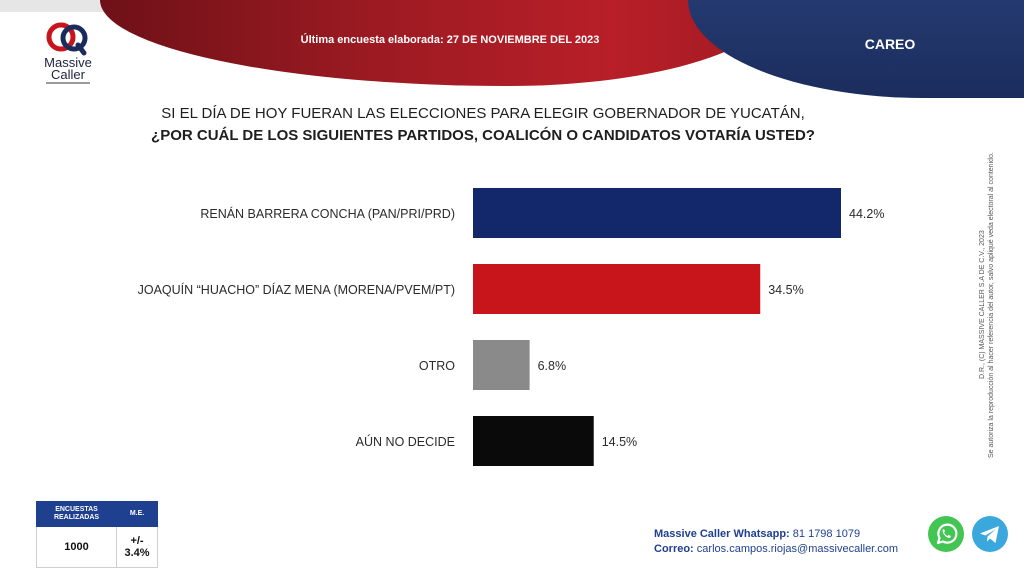 This screenshot has width=1024, height=568. What do you see at coordinates (405, 441) in the screenshot?
I see `category-label: AÚN NO DECIDE` at bounding box center [405, 441].